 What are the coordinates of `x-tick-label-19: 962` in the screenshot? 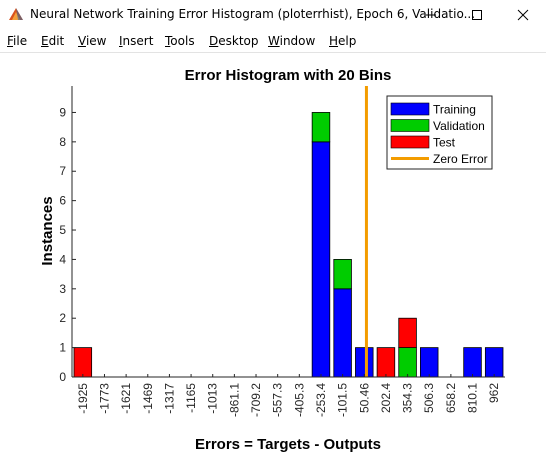 It's located at (494, 393).